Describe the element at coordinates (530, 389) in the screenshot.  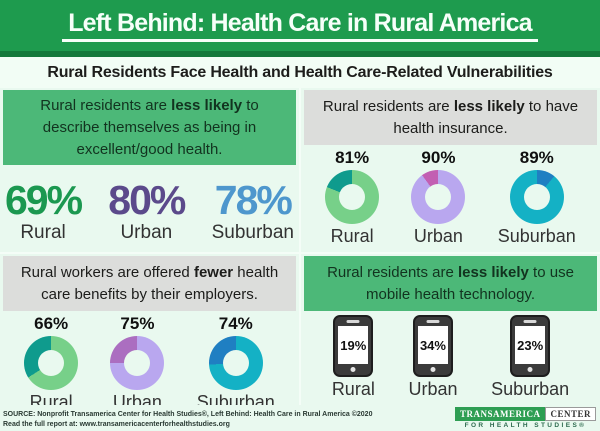
I see `mobile-suburban-label: Suburban` at that location.